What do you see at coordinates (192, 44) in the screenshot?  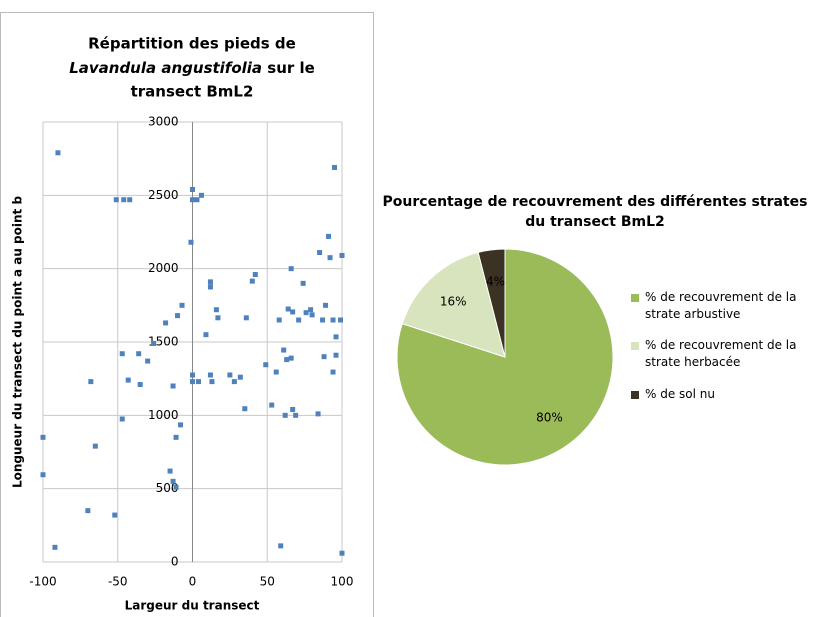 I see `chart-title: Répartition des pieds de` at bounding box center [192, 44].